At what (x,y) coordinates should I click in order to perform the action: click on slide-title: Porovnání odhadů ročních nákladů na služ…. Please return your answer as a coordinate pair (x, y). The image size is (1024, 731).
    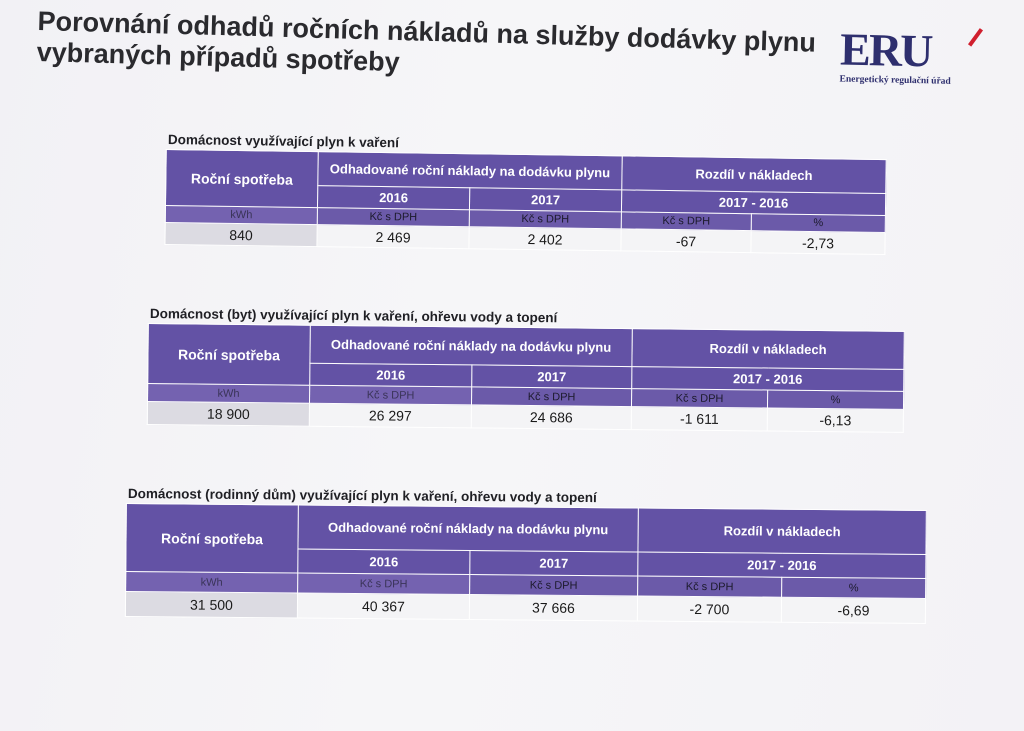
    Looking at the image, I should click on (426, 42).